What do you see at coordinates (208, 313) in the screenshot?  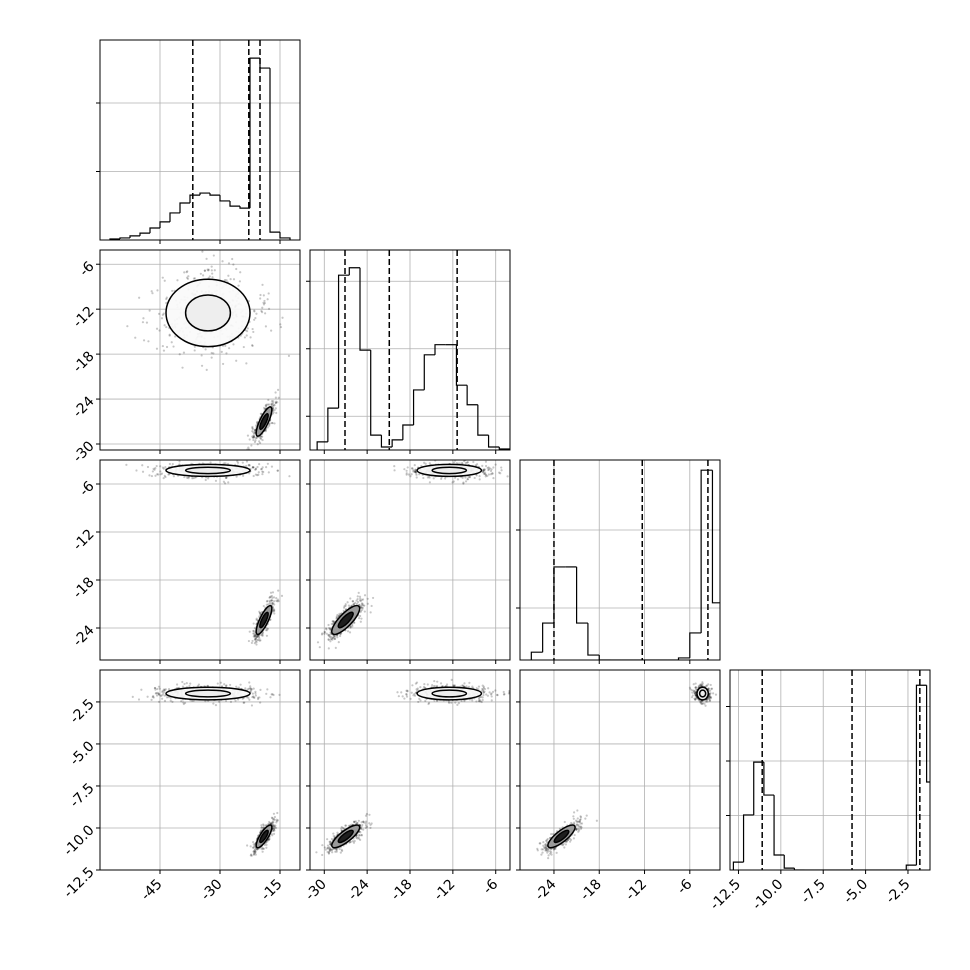 I see `density-contour` at bounding box center [208, 313].